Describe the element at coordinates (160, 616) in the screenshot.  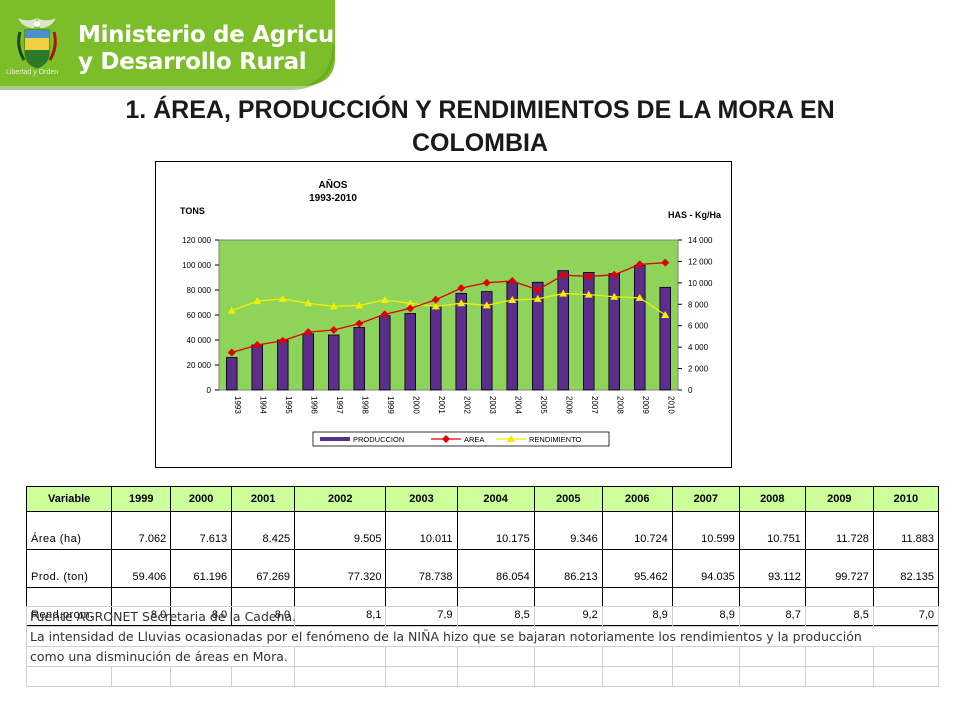
I see `source-note: Fuente AGRONET Secretaria de la Cadena.` at that location.